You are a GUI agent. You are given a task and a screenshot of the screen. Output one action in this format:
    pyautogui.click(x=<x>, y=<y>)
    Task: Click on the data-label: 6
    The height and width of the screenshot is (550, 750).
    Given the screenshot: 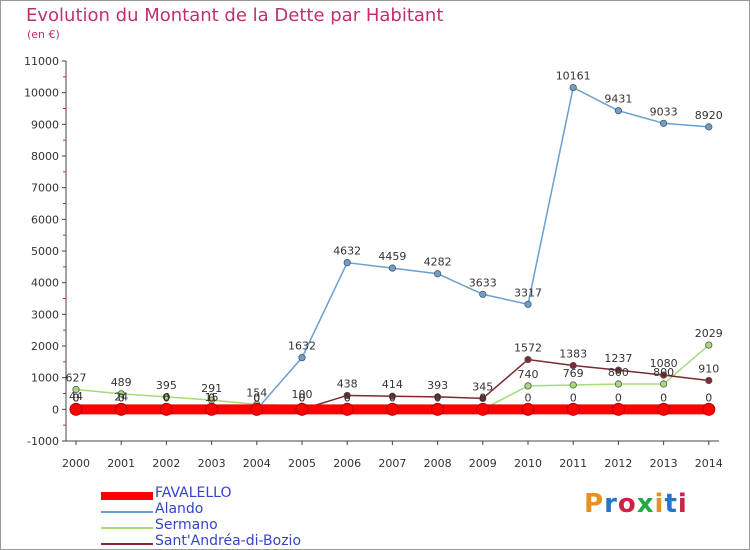 What is the action you would take?
    pyautogui.click(x=166, y=397)
    